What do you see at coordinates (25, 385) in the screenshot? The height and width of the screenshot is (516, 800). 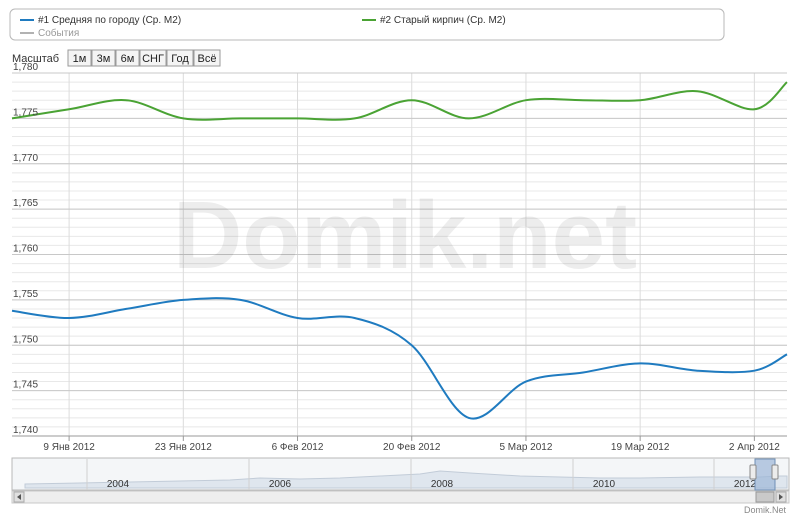 I see `y-tick-label: 1,745` at bounding box center [25, 385].